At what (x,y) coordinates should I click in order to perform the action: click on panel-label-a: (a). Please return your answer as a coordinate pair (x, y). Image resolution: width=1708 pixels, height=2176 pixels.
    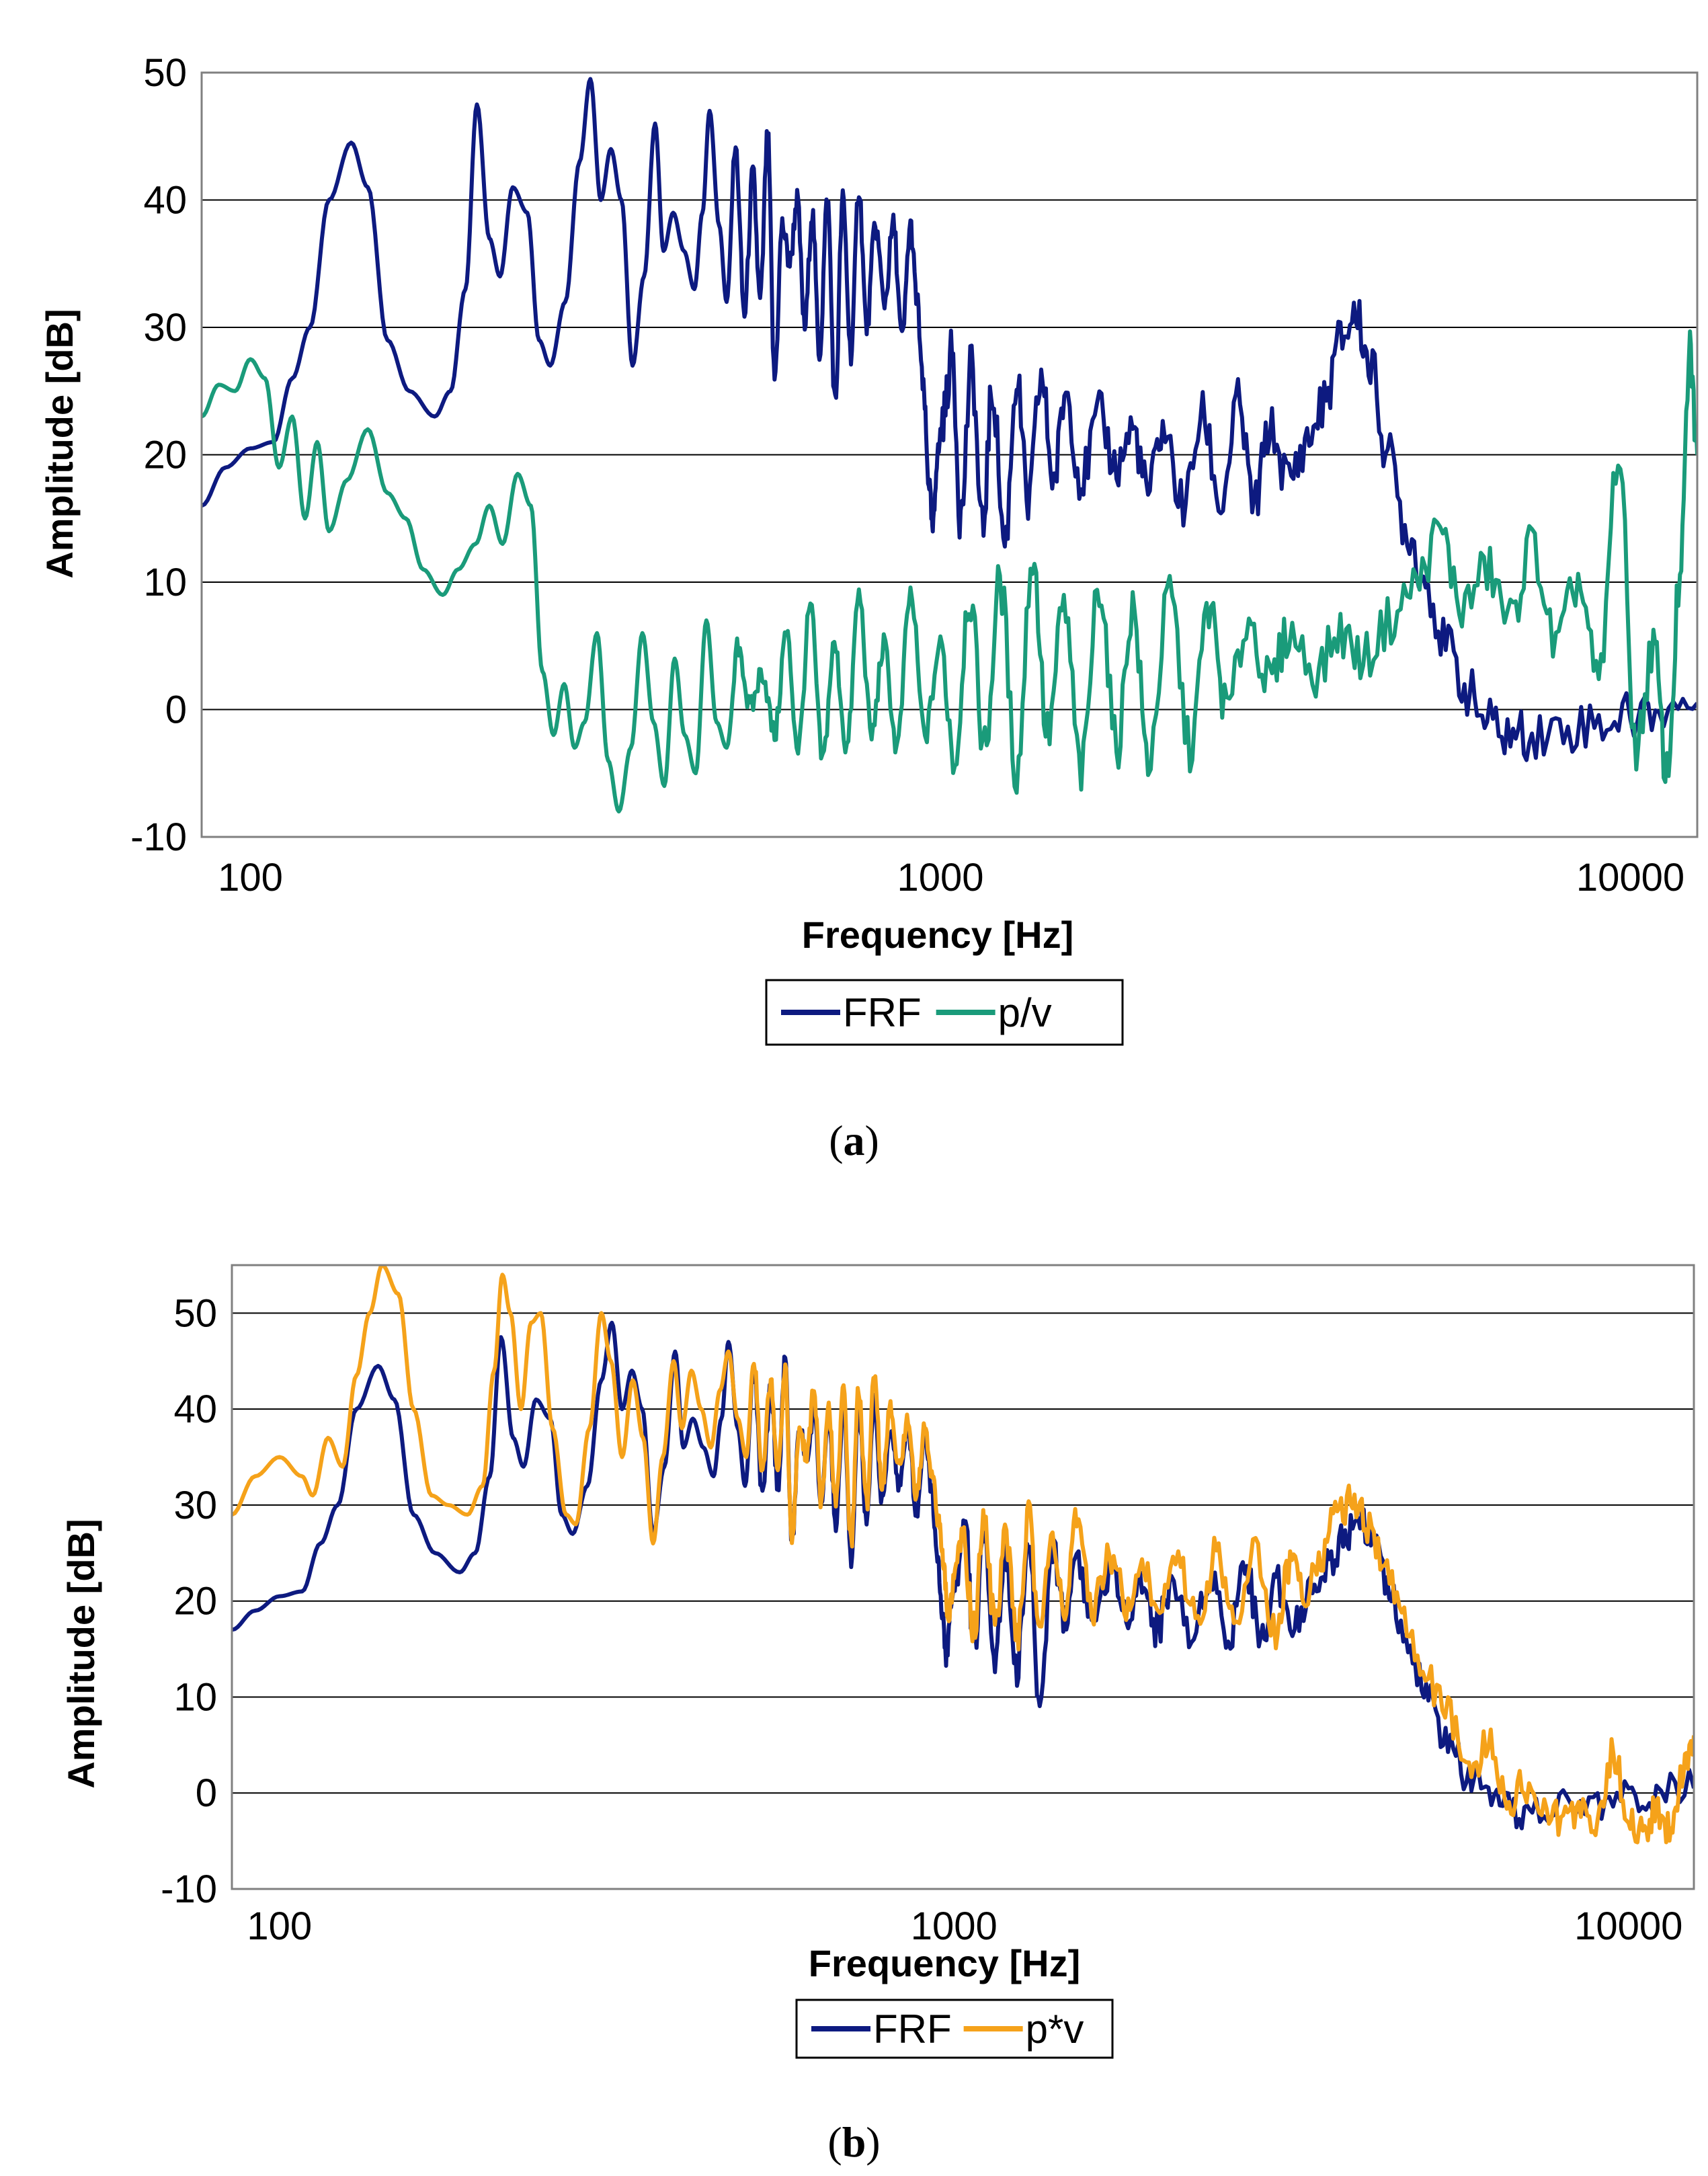
    Looking at the image, I should click on (854, 1140).